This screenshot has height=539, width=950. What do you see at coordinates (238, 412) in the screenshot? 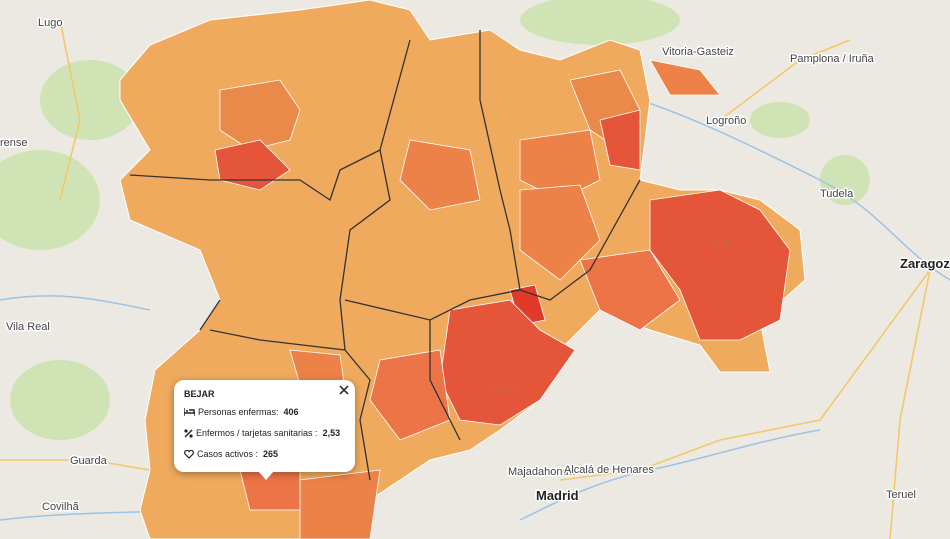
I see `row-label: Personas enfermas:` at bounding box center [238, 412].